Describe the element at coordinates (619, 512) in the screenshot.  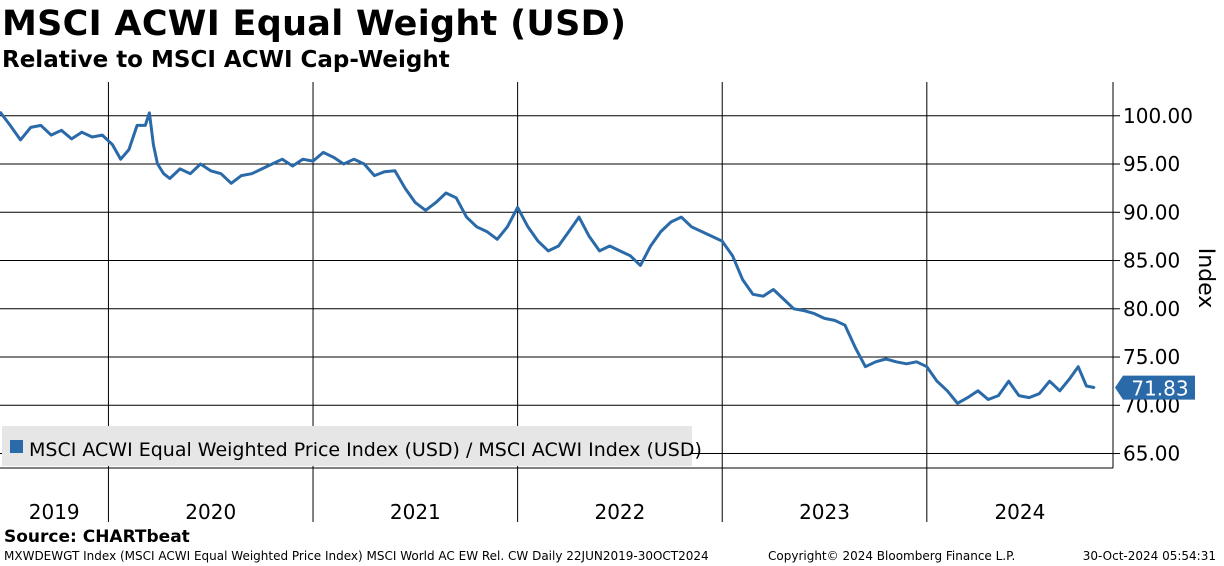
I see `x-tick-label: 2022` at that location.